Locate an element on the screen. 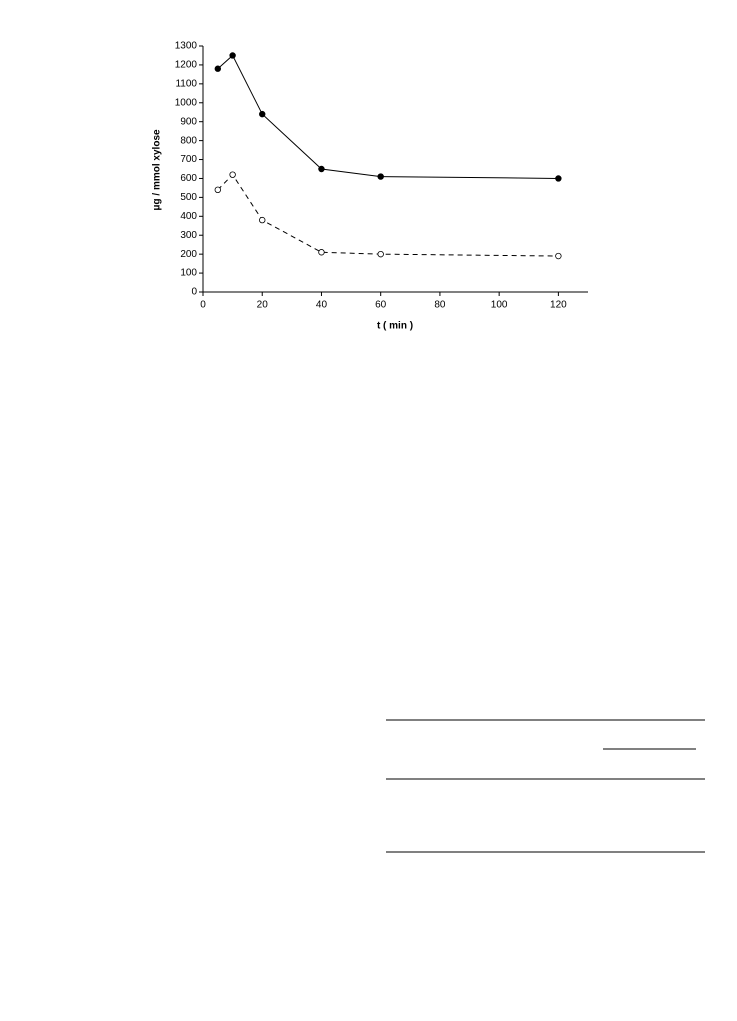 Image resolution: width=737 pixels, height=1021 pixels. y-tick-label: 1200 is located at coordinates (186, 65).